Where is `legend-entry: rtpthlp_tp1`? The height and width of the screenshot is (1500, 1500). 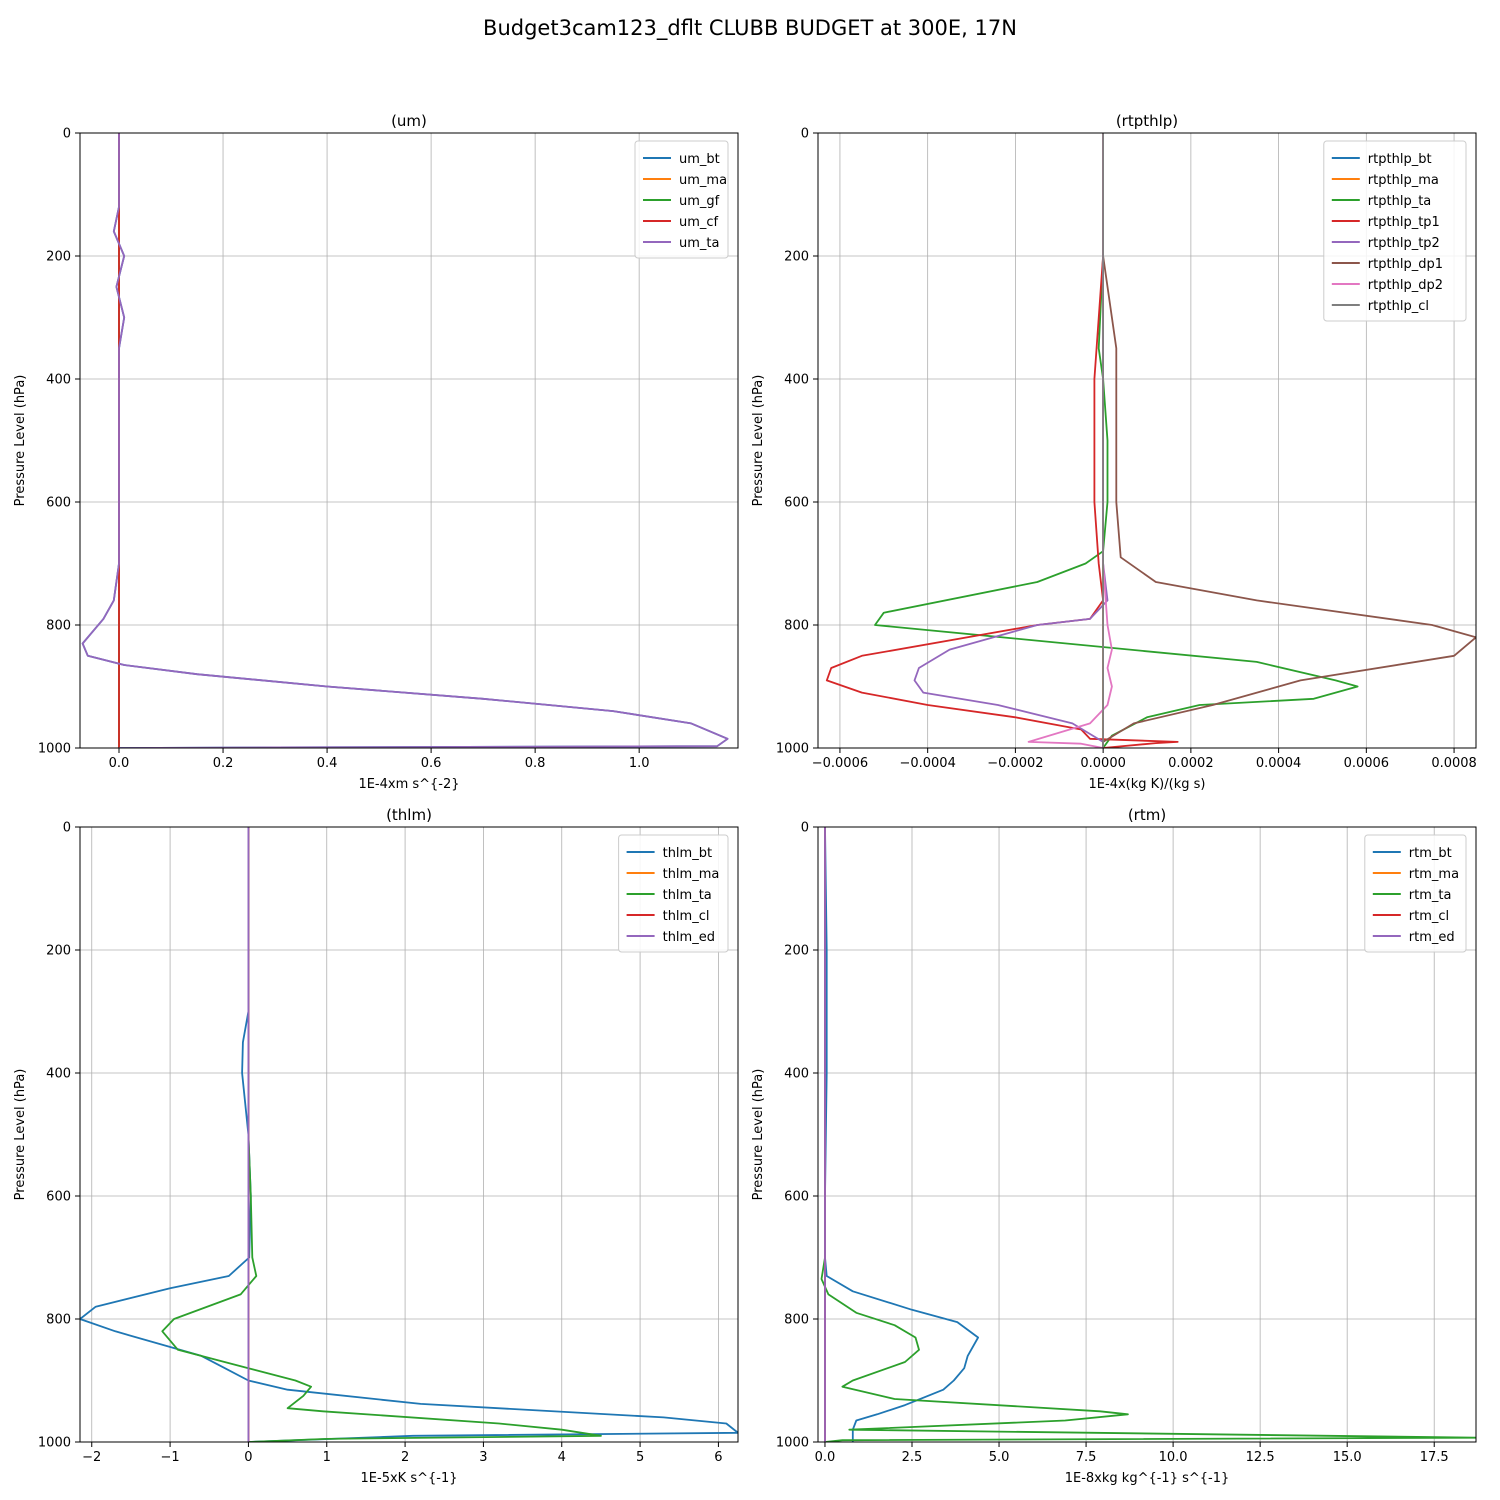
legend-entry: rtpthlp_tp1 is located at coordinates (1404, 222).